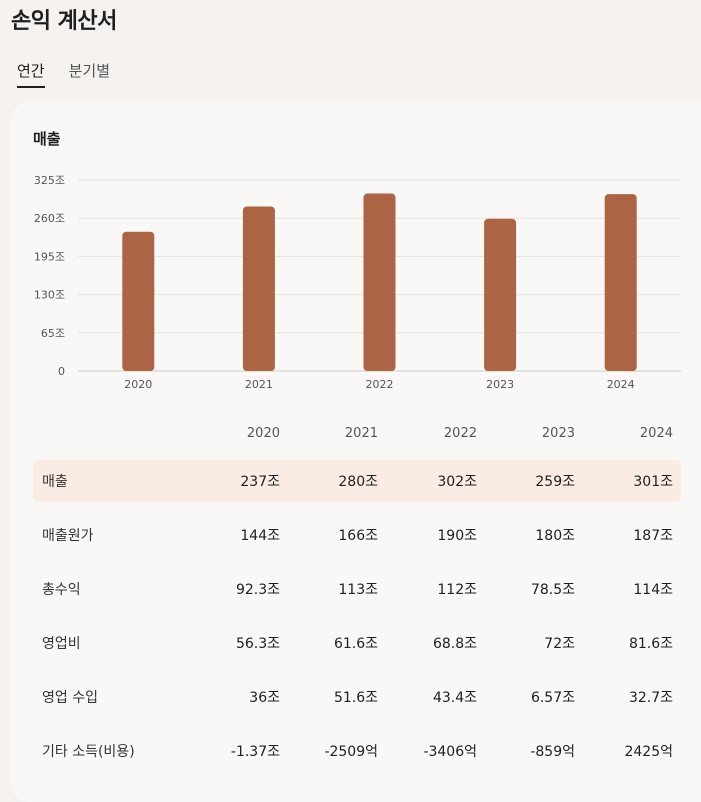  I want to click on table-row: 총수익 92.3조 113조 112조 78.5조 114조, so click(357, 589).